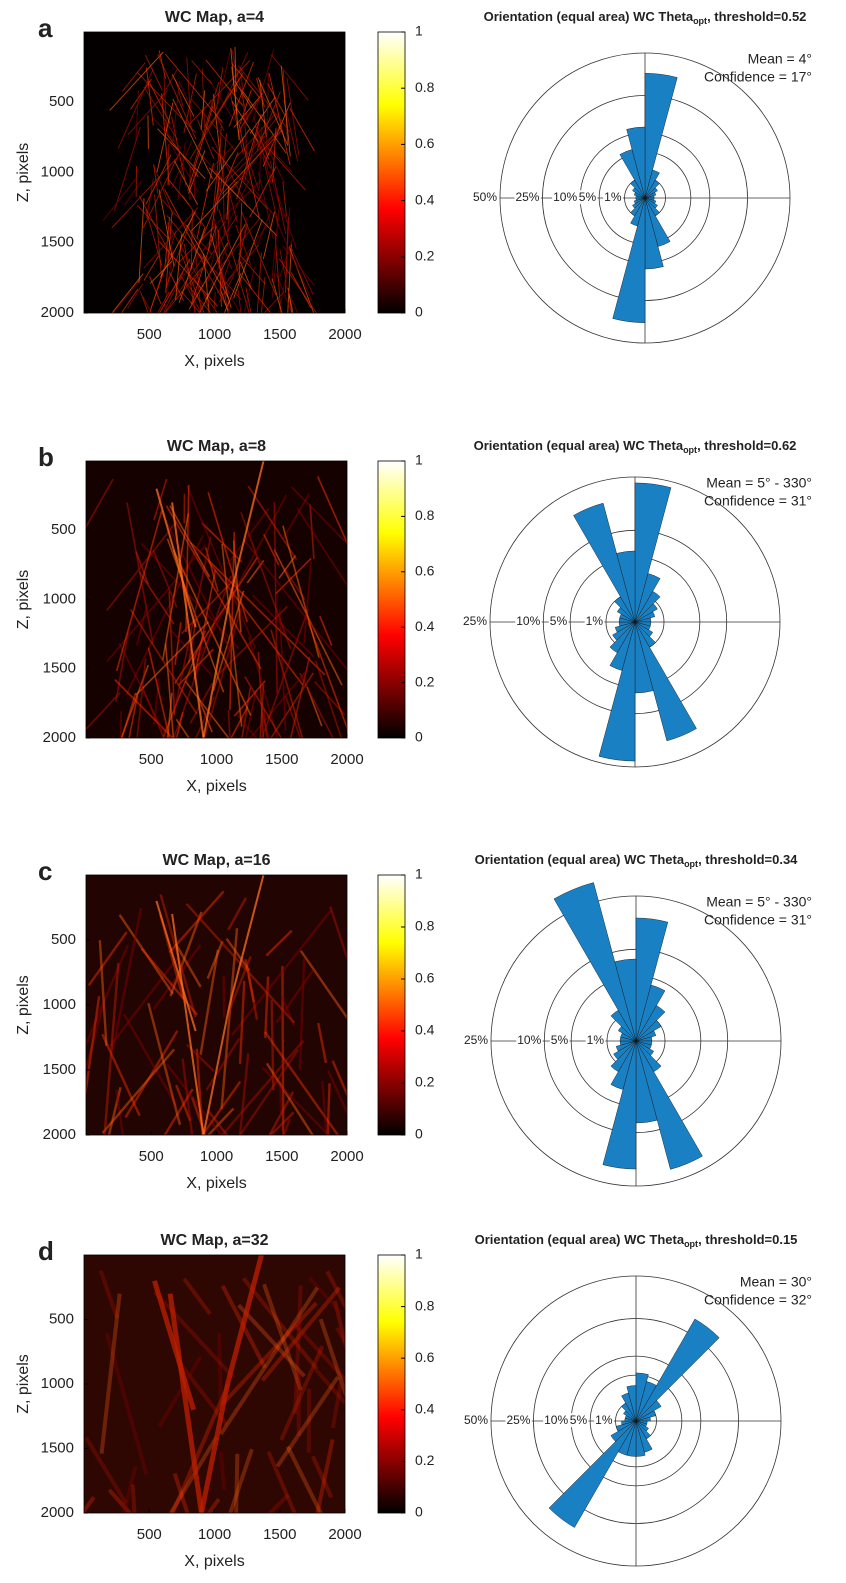 The image size is (846, 1583). What do you see at coordinates (214, 17) in the screenshot?
I see `chart-title: WC Map, a=4` at bounding box center [214, 17].